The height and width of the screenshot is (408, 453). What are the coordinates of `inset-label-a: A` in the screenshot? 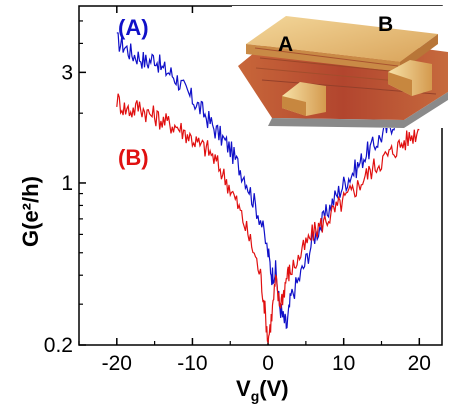 It's located at (285, 44).